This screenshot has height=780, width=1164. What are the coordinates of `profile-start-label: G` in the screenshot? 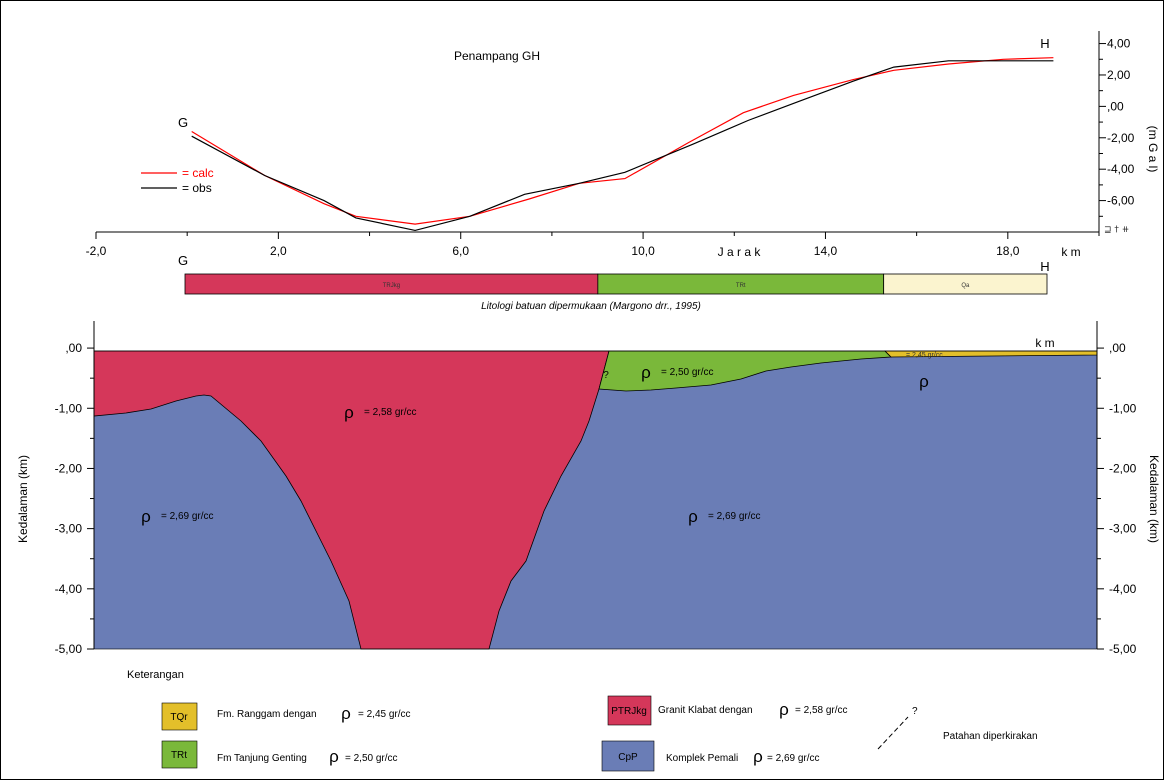 It's located at (183, 122).